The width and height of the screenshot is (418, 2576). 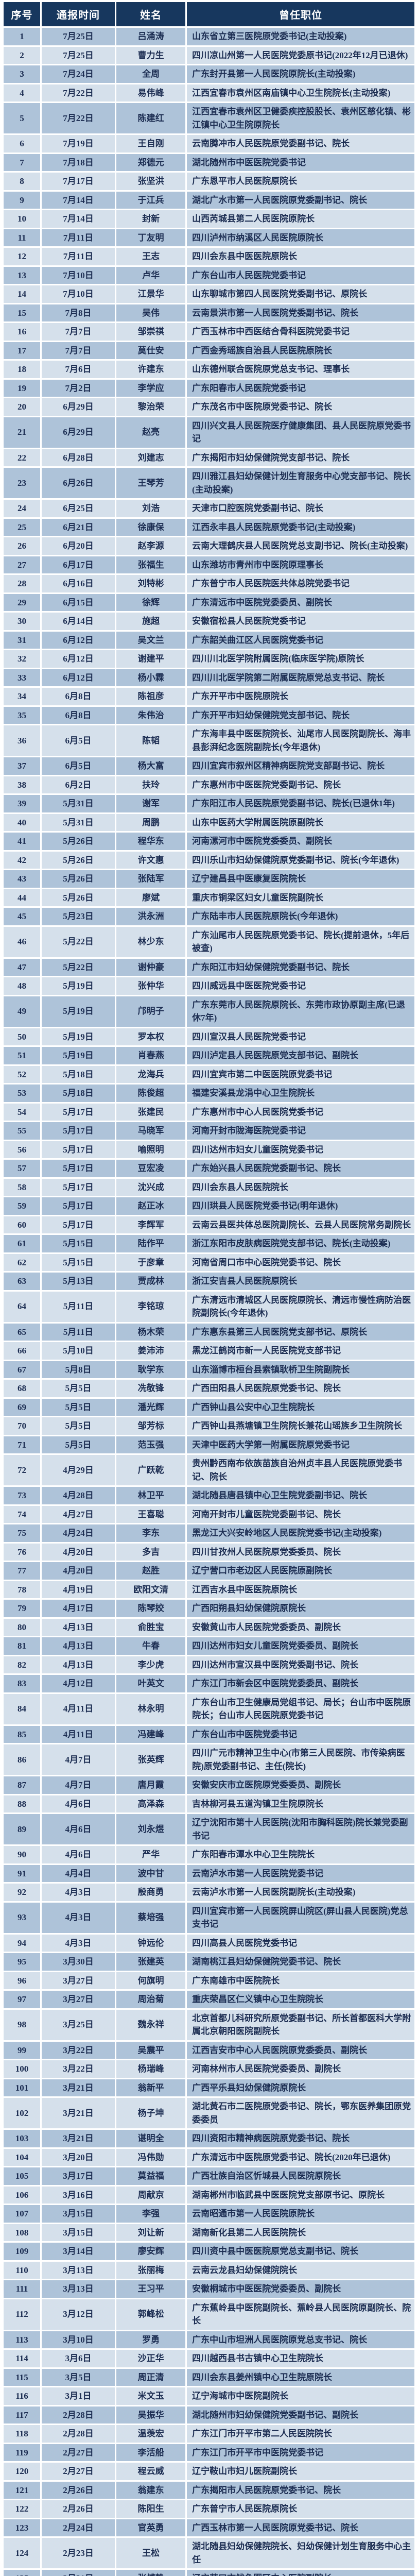 What do you see at coordinates (151, 2415) in the screenshot?
I see `name-cell: 吴振华` at bounding box center [151, 2415].